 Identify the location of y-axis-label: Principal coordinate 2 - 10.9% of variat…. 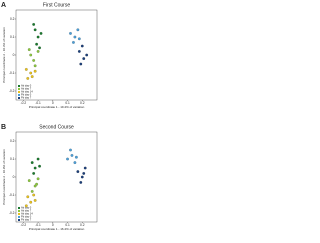
(4, 177).